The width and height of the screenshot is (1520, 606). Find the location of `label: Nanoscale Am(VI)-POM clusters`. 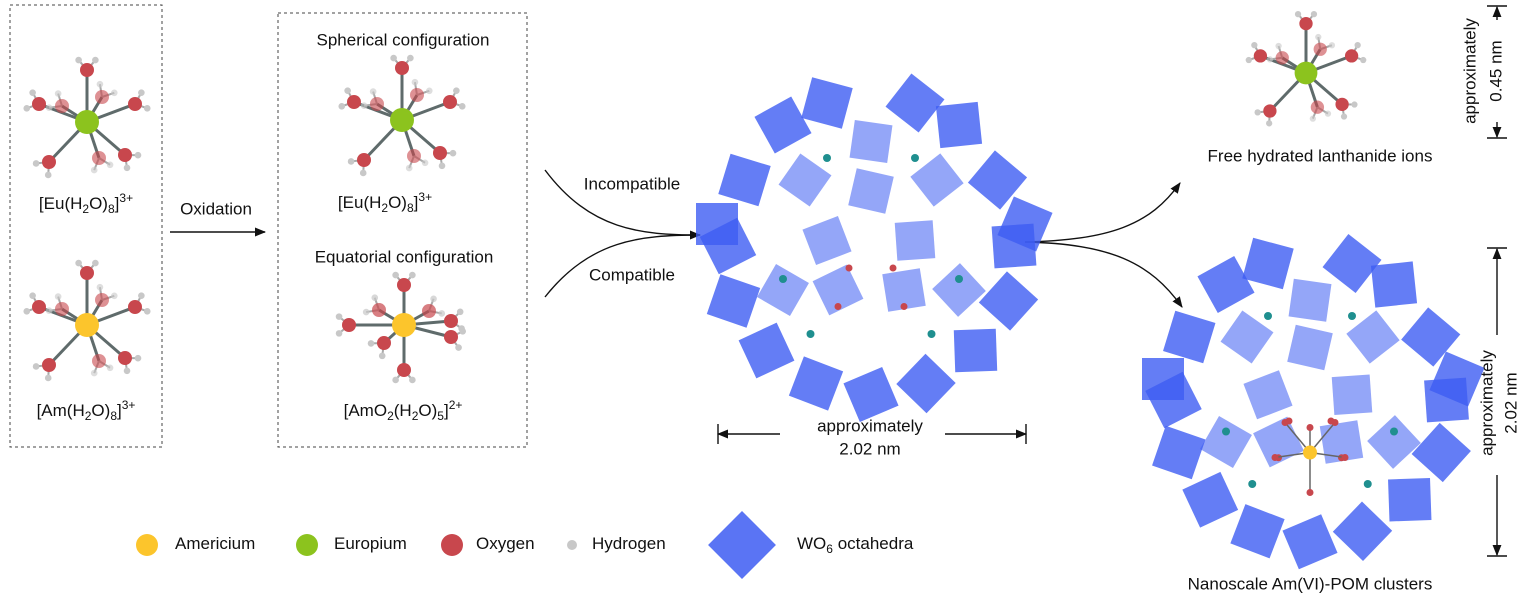

label: Nanoscale Am(VI)-POM clusters is located at coordinates (1310, 583).